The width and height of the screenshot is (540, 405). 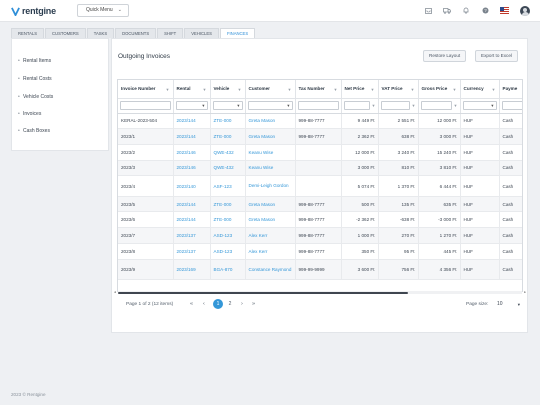 I want to click on tab-shift: SHIFT, so click(x=170, y=33).